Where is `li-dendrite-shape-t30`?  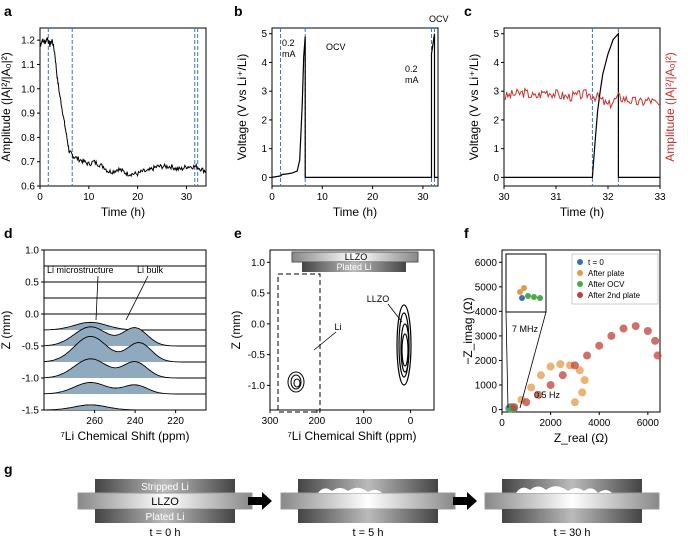
li-dendrite-shape-t30 is located at coordinates (564, 489).